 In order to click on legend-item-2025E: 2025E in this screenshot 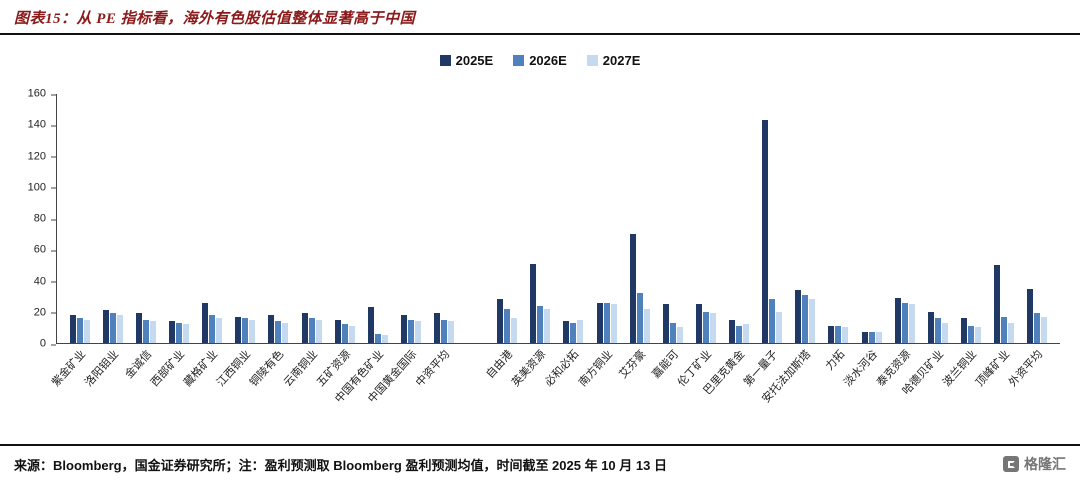, I will do `click(466, 60)`.